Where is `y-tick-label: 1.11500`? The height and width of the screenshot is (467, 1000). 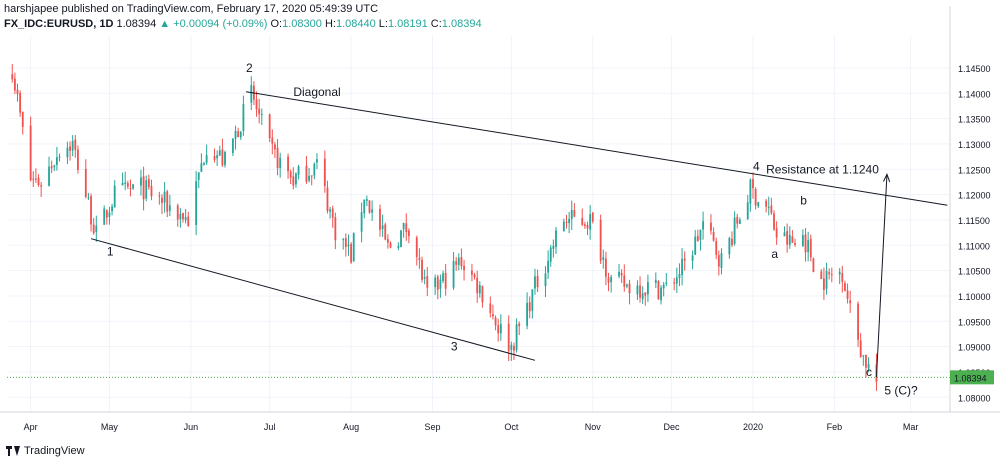 y-tick-label: 1.11500 is located at coordinates (974, 221).